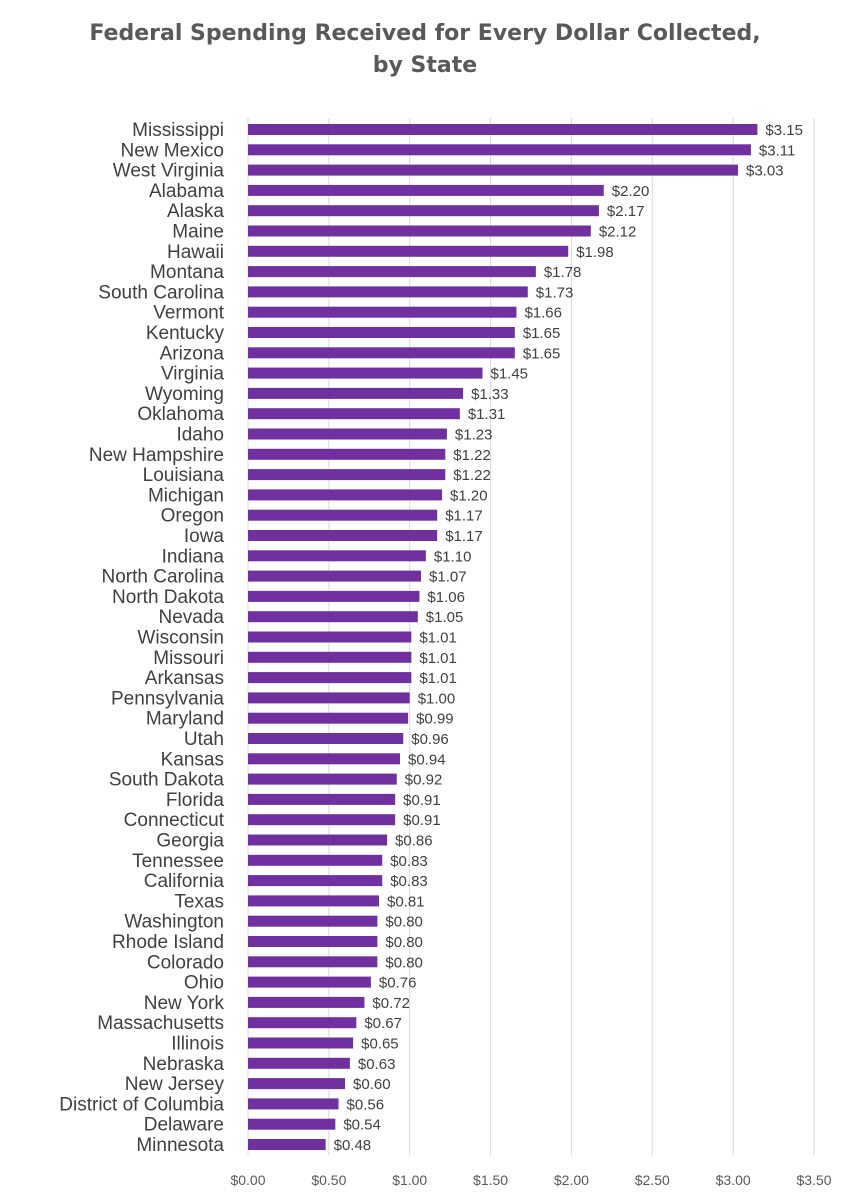 The width and height of the screenshot is (850, 1203). What do you see at coordinates (487, 414) in the screenshot?
I see `value-label: $1.31` at bounding box center [487, 414].